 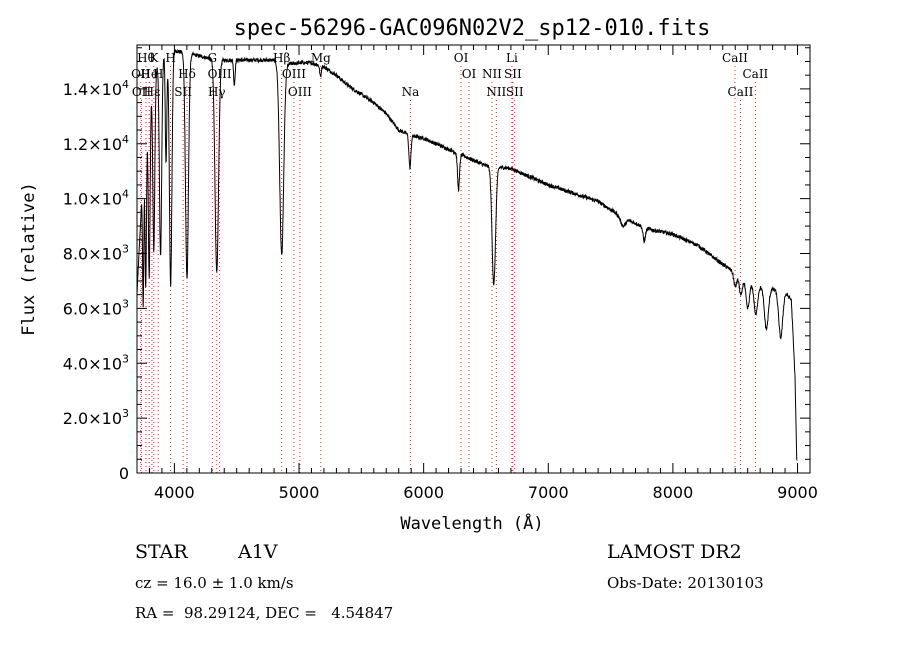 What do you see at coordinates (411, 92) in the screenshot?
I see `spectral-line-label: Na` at bounding box center [411, 92].